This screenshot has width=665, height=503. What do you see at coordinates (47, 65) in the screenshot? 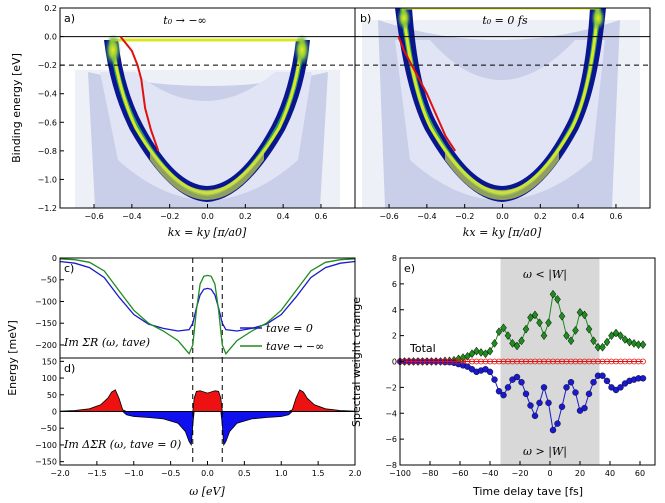
I see `panel-a-ytick-label: −0.2` at bounding box center [47, 65].